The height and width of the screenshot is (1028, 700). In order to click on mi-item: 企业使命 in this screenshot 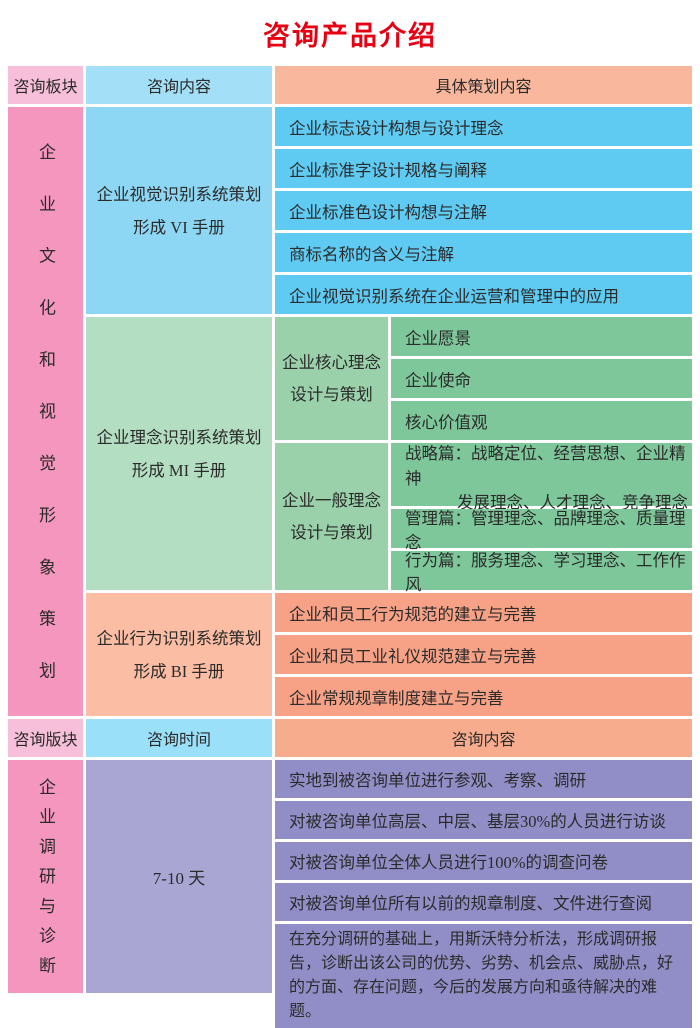, I will do `click(541, 378)`.